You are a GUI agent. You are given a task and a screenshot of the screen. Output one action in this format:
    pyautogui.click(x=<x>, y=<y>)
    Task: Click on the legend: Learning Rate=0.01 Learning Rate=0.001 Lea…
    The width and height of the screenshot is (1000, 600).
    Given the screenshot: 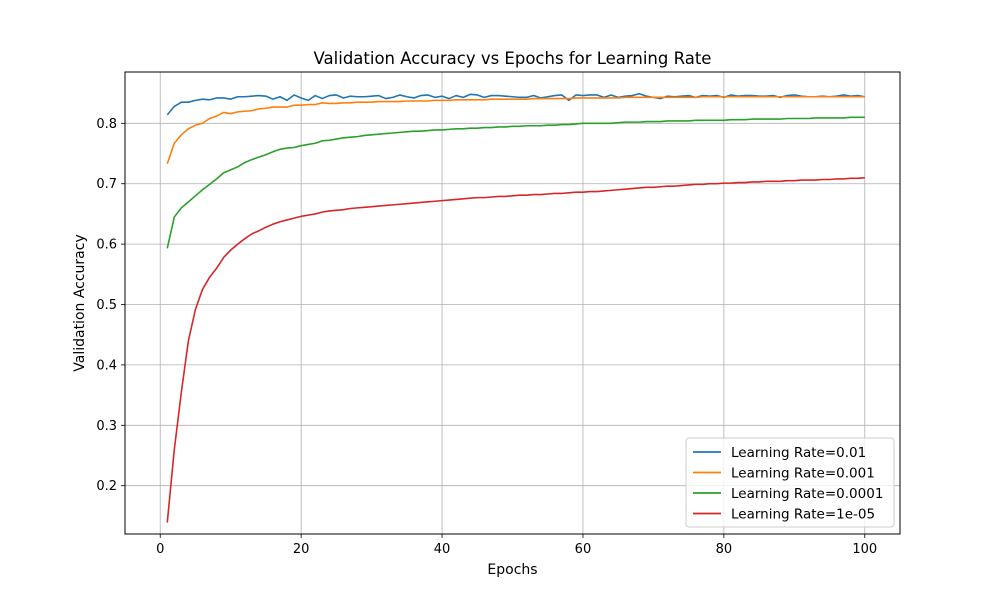 What is the action you would take?
    pyautogui.click(x=790, y=482)
    